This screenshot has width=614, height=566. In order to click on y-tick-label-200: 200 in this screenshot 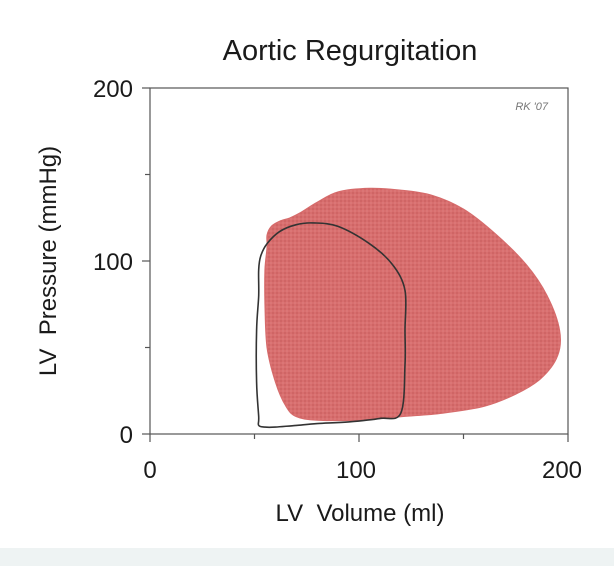, I will do `click(113, 89)`.